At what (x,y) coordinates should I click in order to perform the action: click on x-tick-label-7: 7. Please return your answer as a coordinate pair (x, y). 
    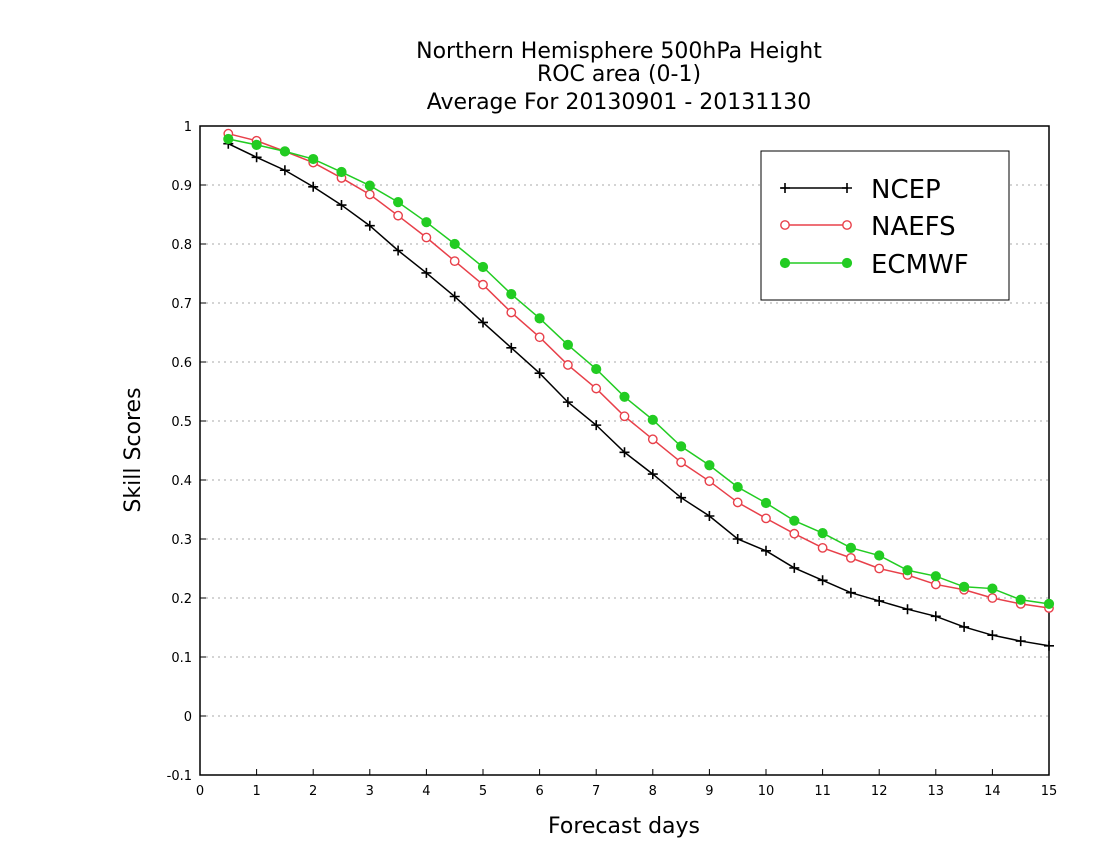
    Looking at the image, I should click on (596, 791).